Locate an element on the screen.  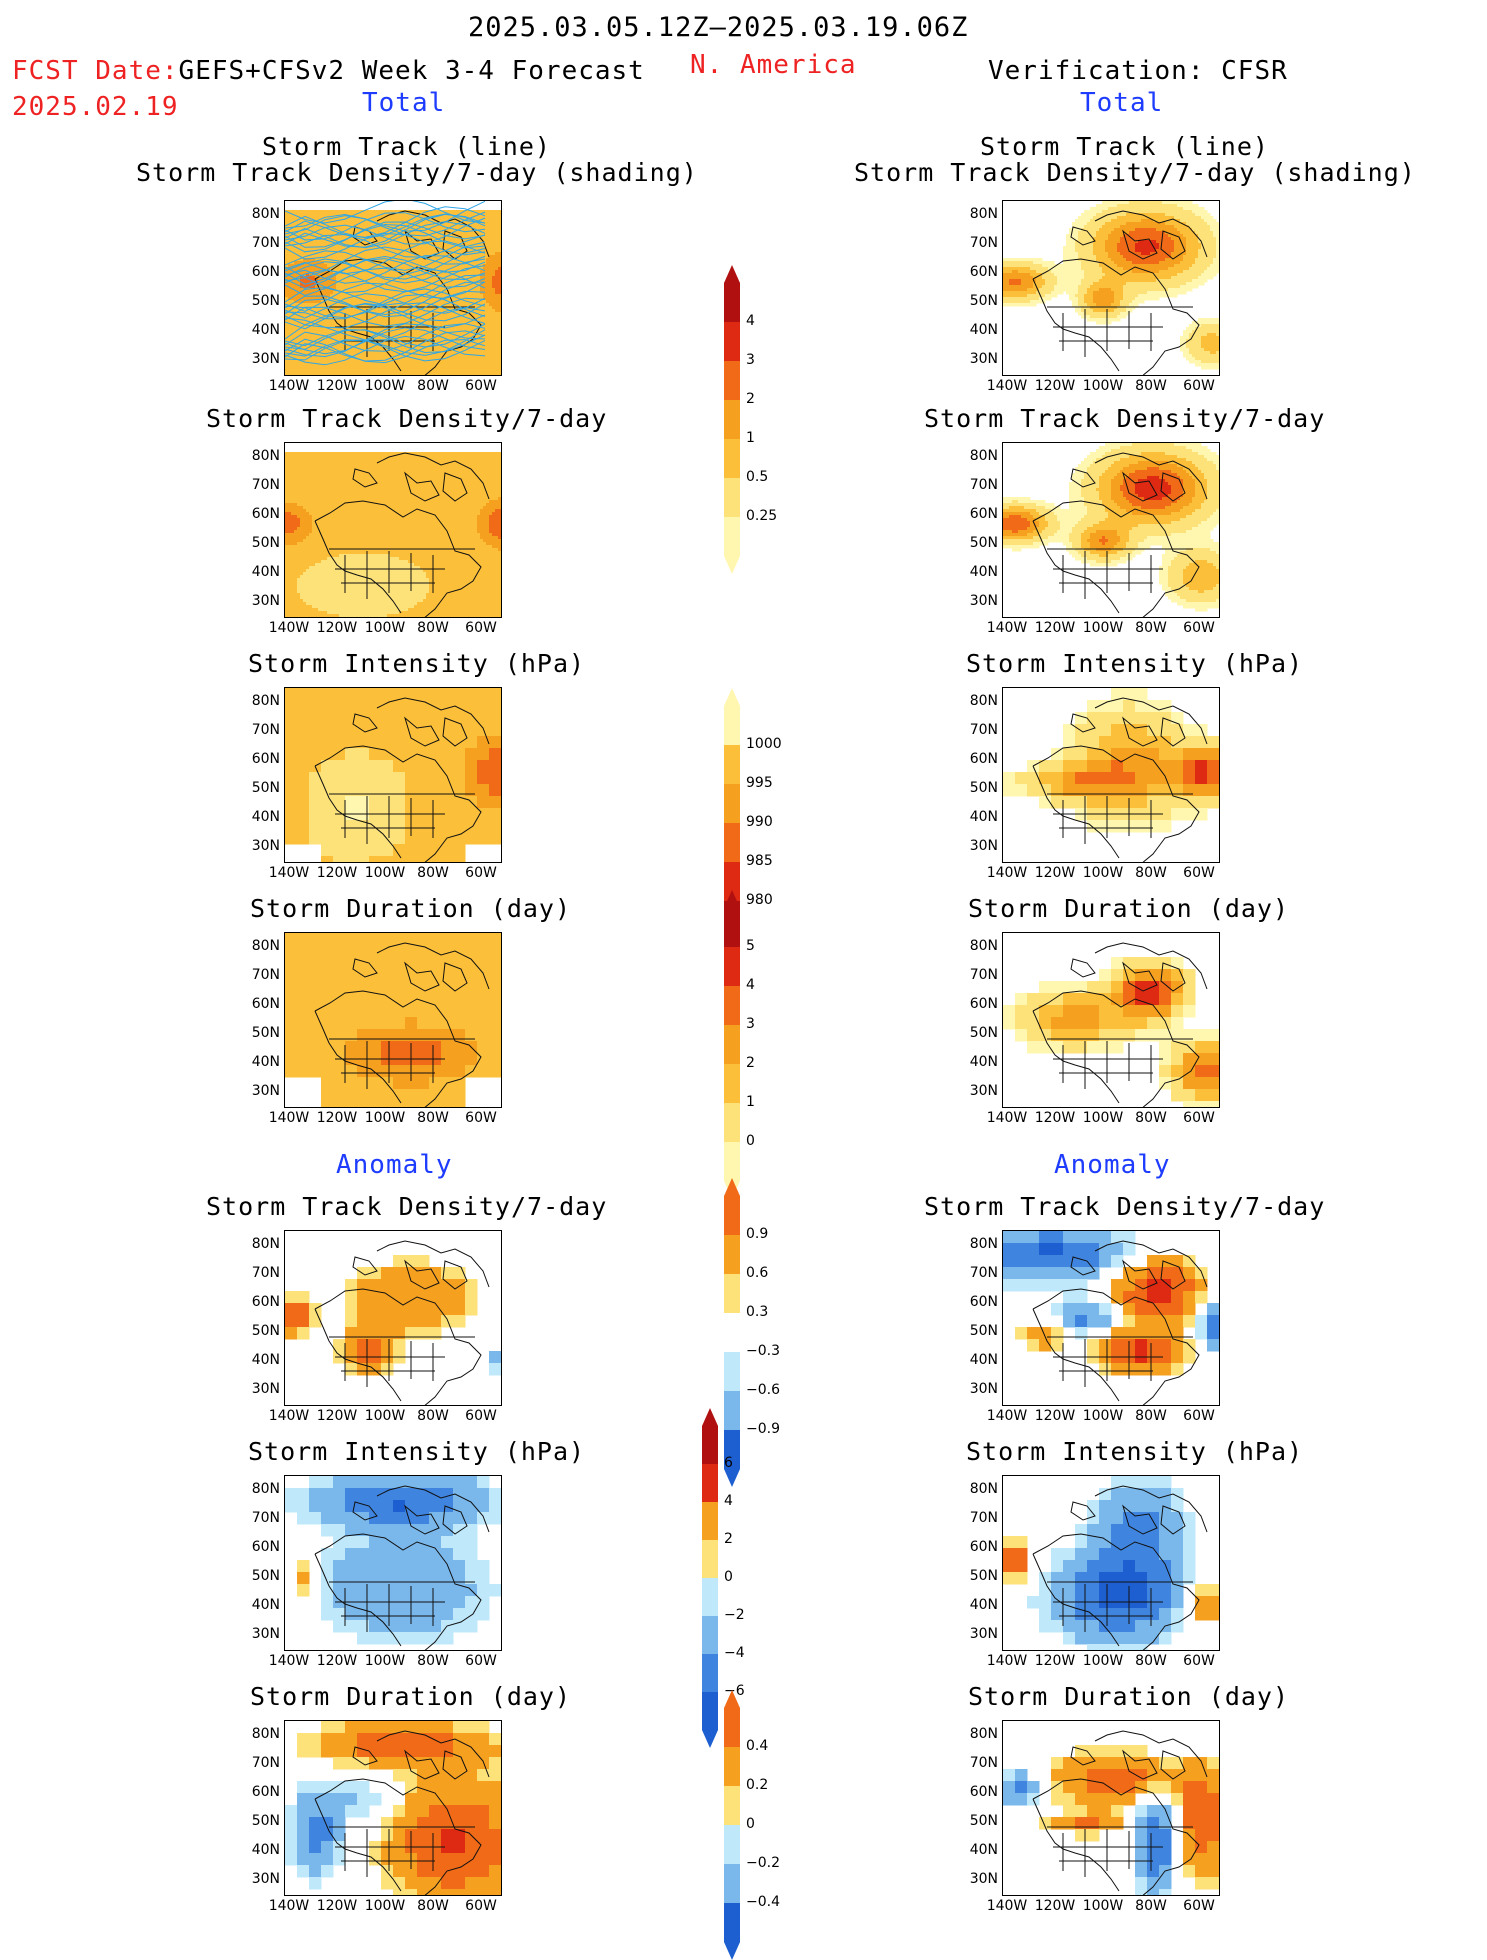
left-density-anom-panel is located at coordinates (393, 1318).